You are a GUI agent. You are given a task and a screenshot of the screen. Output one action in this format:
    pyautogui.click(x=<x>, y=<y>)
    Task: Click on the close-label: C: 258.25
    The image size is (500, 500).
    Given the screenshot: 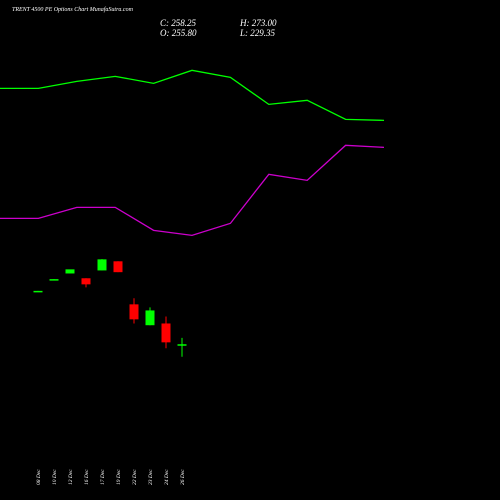 What is the action you would take?
    pyautogui.click(x=178, y=23)
    